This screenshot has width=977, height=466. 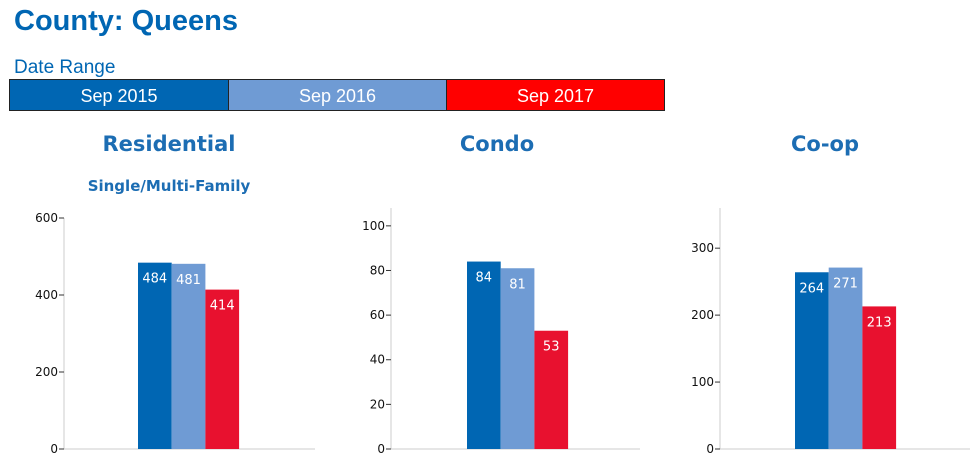 I want to click on legend-sep-2016: Sep 2016, so click(x=337, y=95).